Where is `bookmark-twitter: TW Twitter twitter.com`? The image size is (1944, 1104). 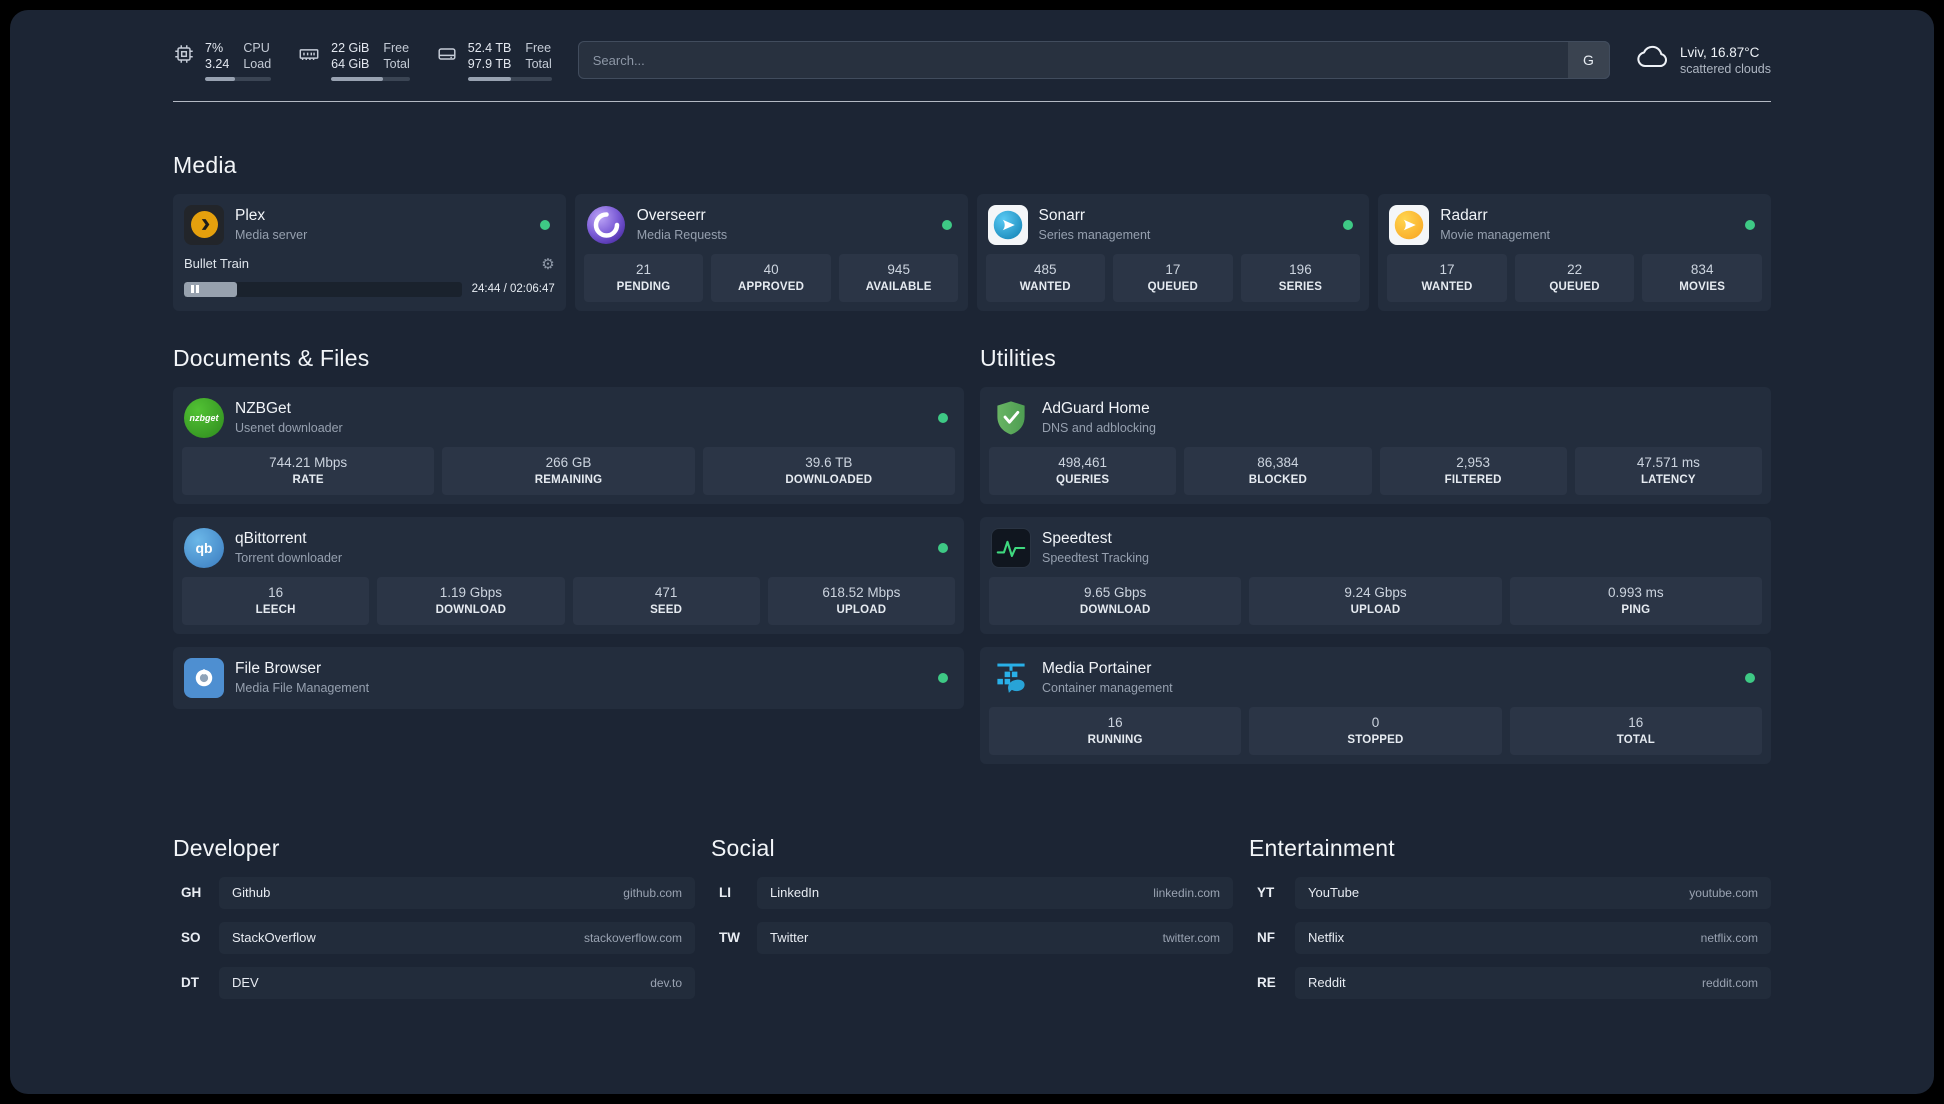 bookmark-twitter: TW Twitter twitter.com is located at coordinates (972, 937).